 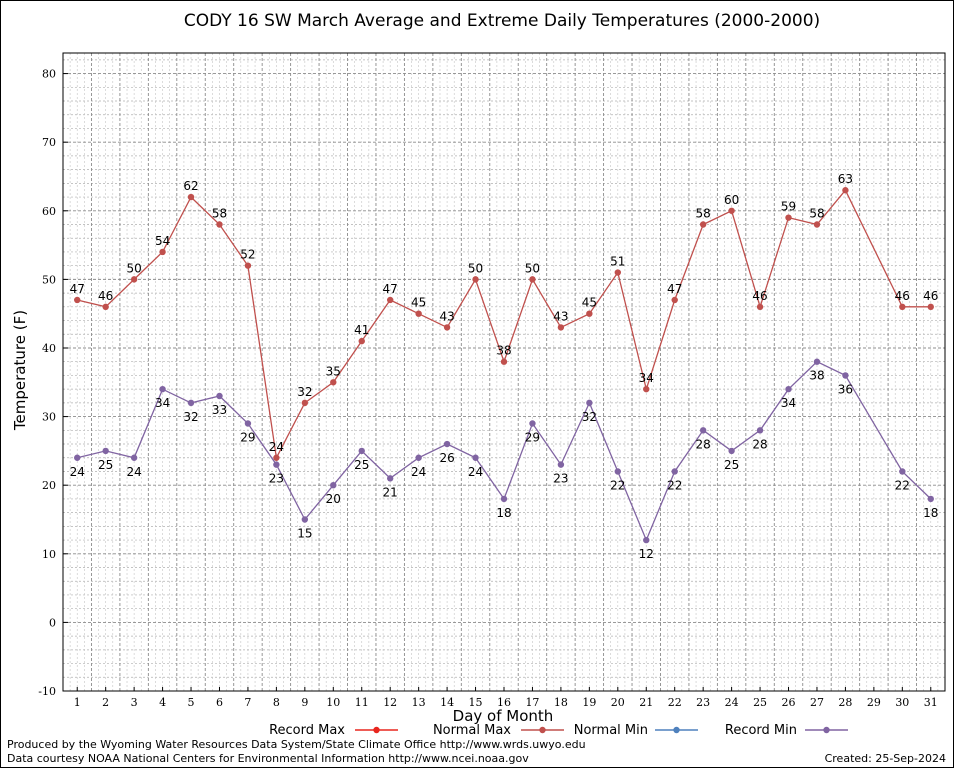 What do you see at coordinates (49, 211) in the screenshot?
I see `y-tick-label: 60` at bounding box center [49, 211].